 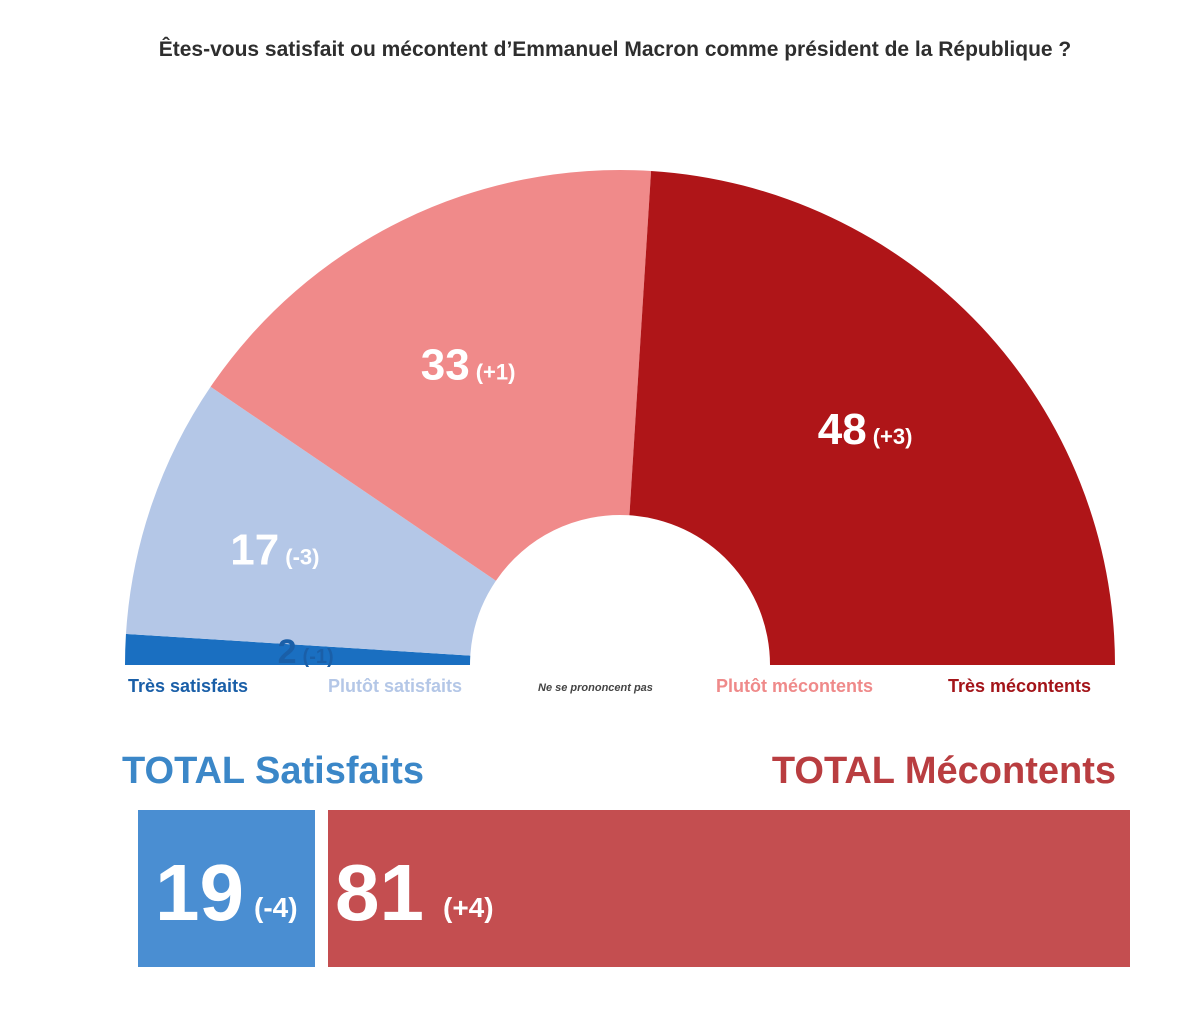 I want to click on legend-tres-satisfaits: Très satisfaits, so click(x=188, y=686).